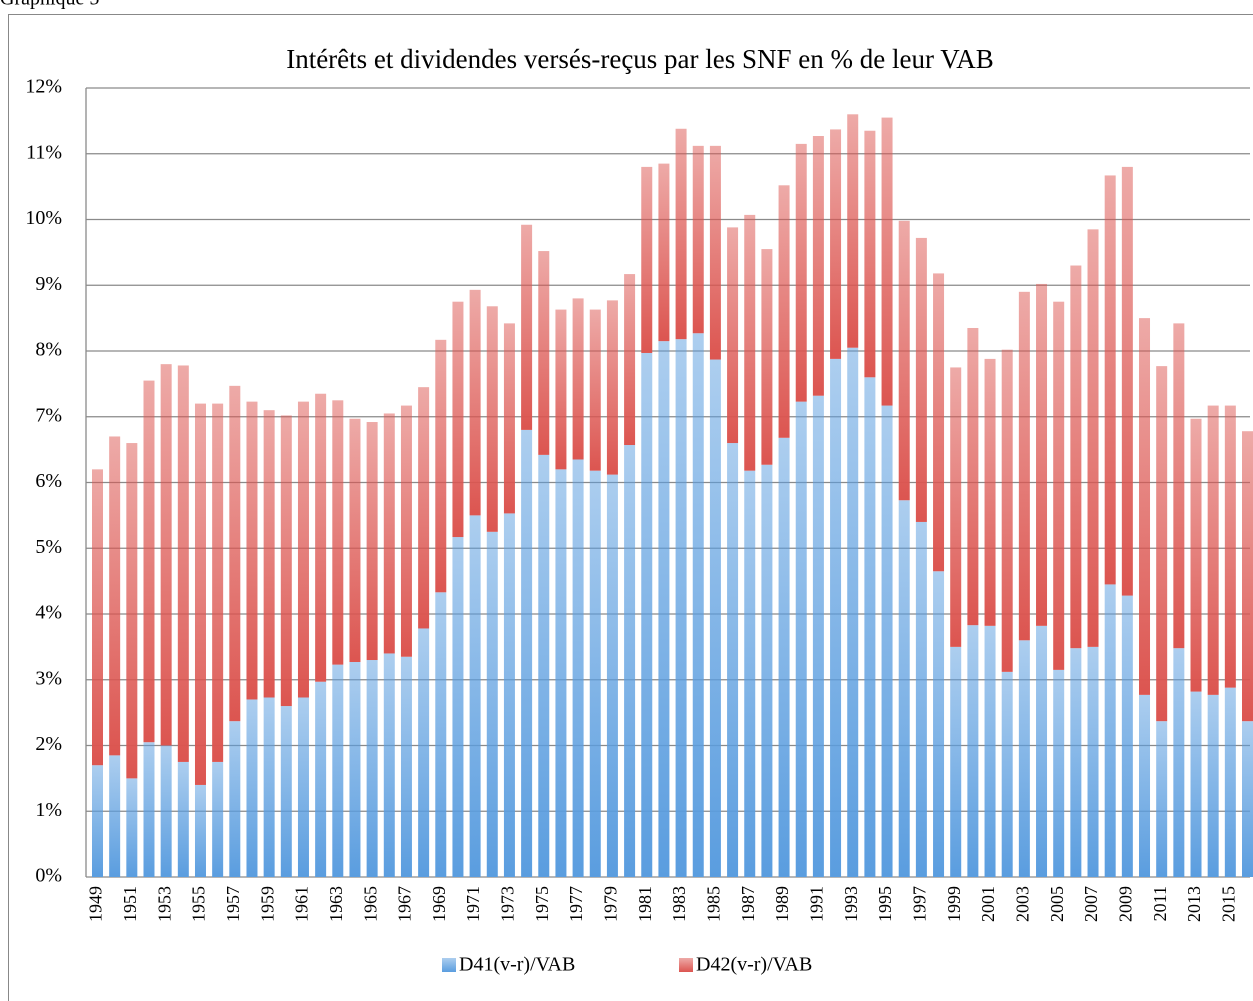 This screenshot has width=1253, height=1001. What do you see at coordinates (48, 350) in the screenshot?
I see `y-tick-label: 8%` at bounding box center [48, 350].